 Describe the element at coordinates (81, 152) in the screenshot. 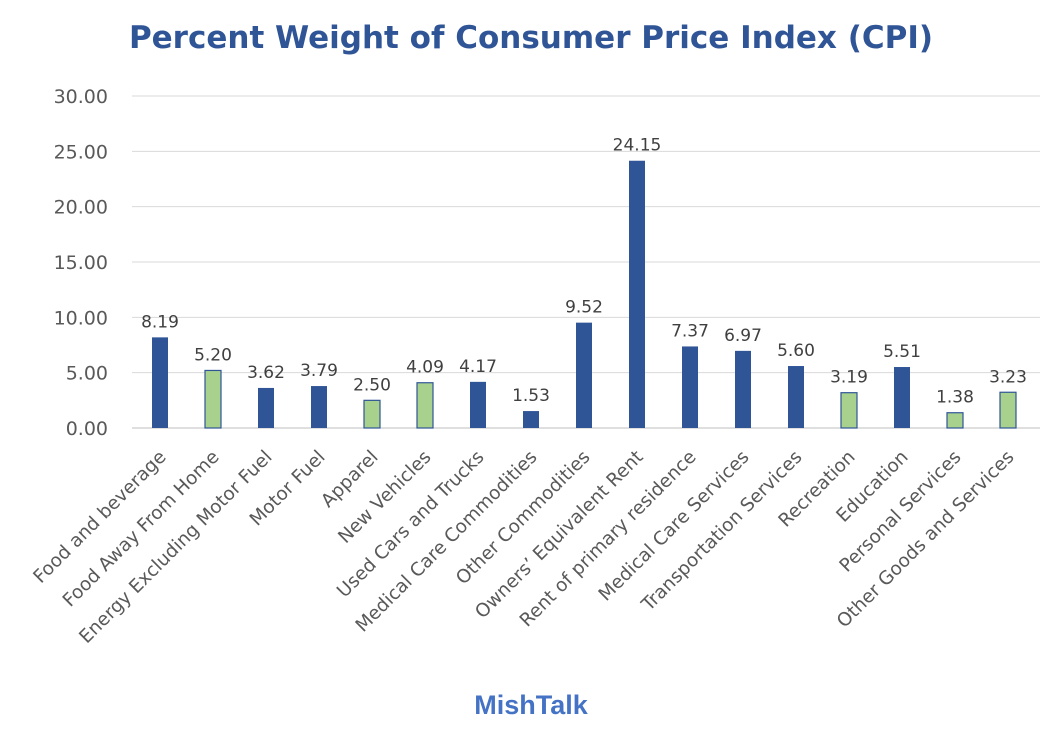

I see `y-tick-label: 25.00` at that location.